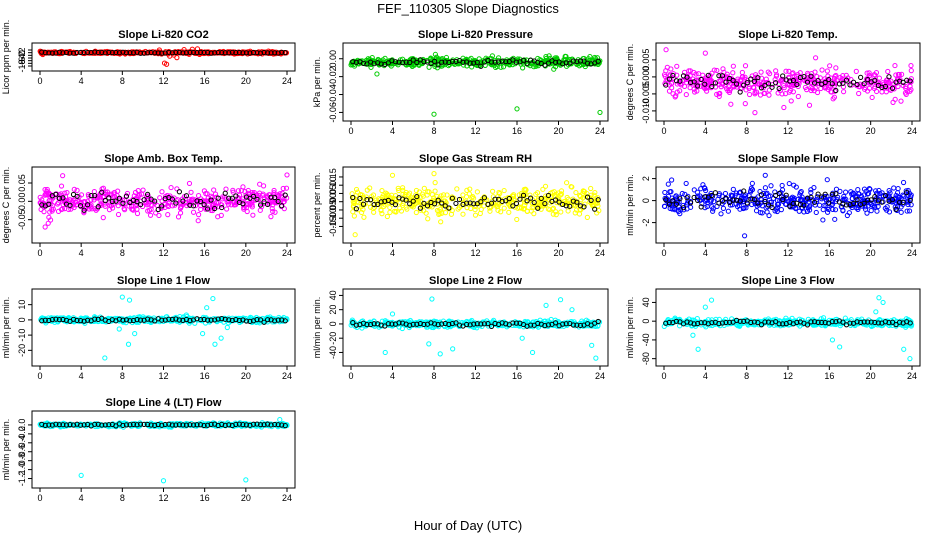 This screenshot has height=545, width=936. Describe the element at coordinates (333, 295) in the screenshot. I see `y-tick-label: 40` at that location.